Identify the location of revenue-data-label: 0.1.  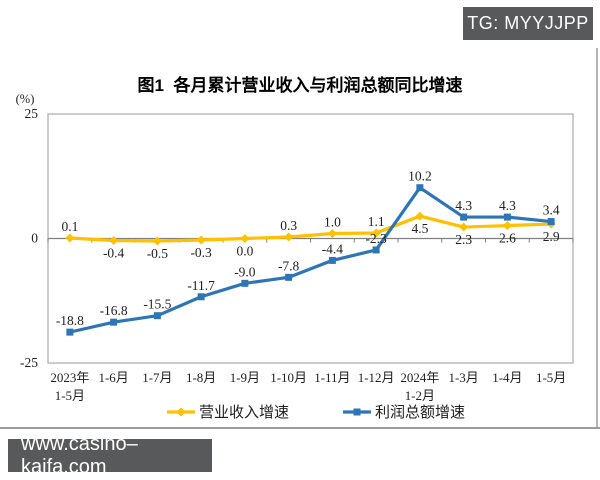
(69, 226).